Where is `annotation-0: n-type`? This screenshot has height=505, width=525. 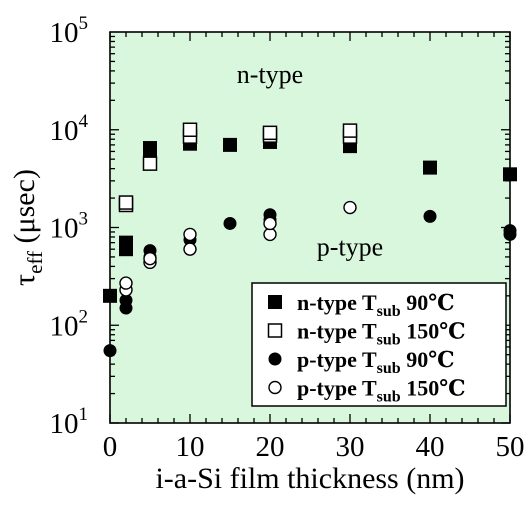
annotation-0: n-type is located at coordinates (270, 74).